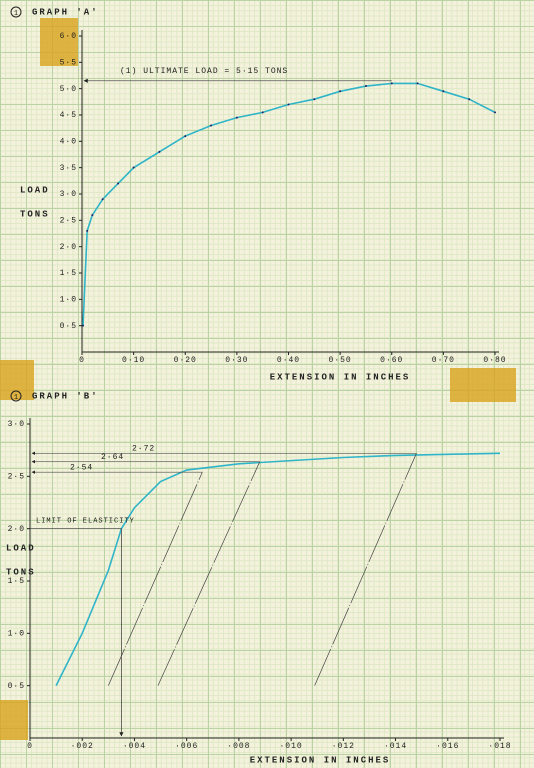 The image size is (534, 768). I want to click on x-tick-label: ·008, so click(238, 746).